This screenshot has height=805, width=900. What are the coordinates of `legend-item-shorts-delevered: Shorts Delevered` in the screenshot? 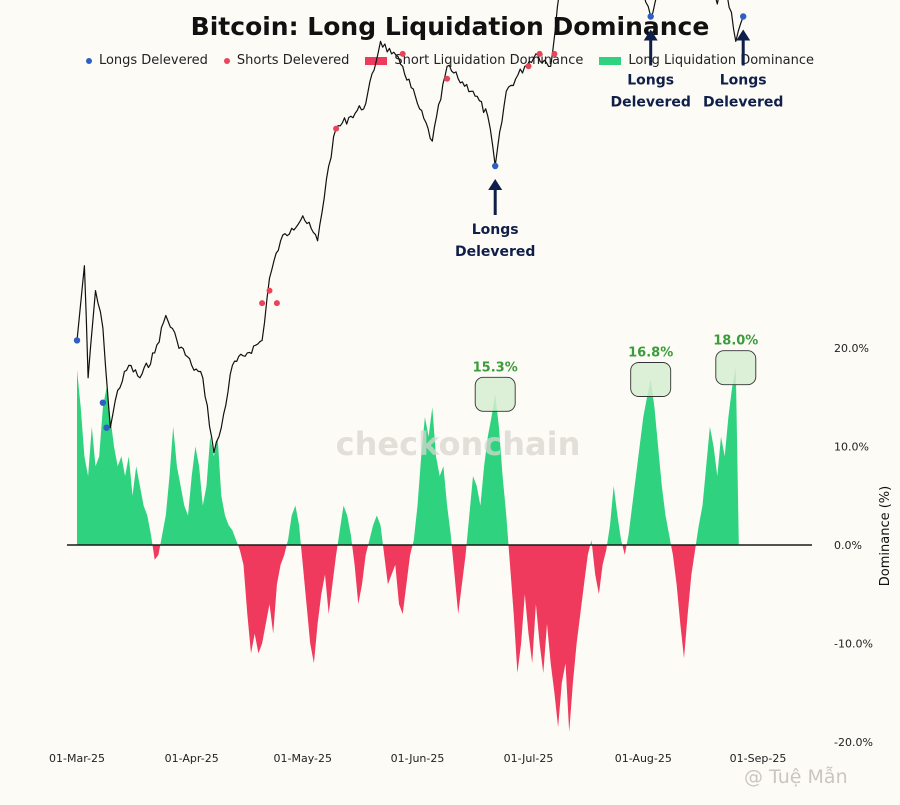 It's located at (286, 60).